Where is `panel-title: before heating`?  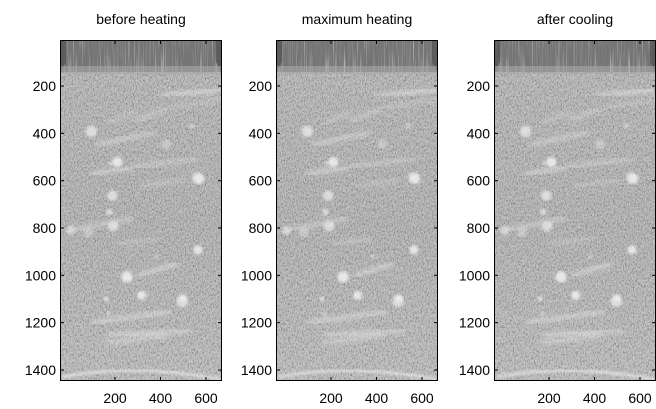
panel-title: before heating is located at coordinates (141, 19).